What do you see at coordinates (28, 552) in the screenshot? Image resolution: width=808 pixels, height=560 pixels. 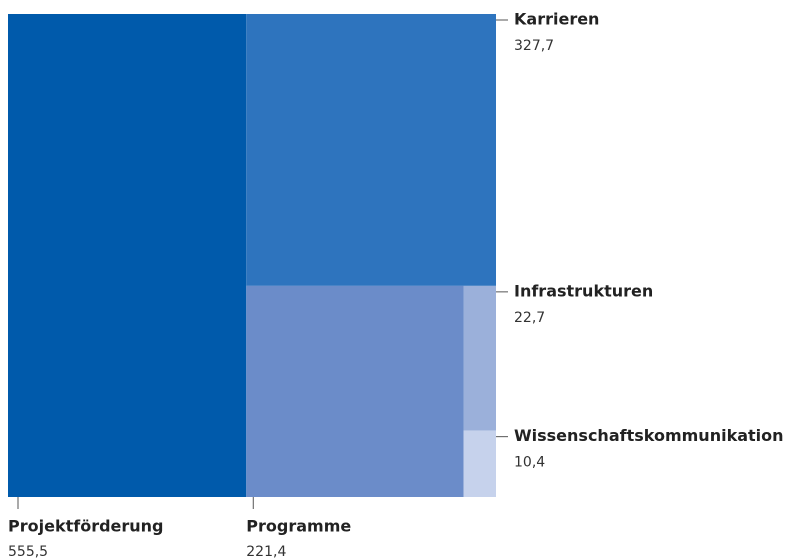 I see `value-label: 555,5` at bounding box center [28, 552].